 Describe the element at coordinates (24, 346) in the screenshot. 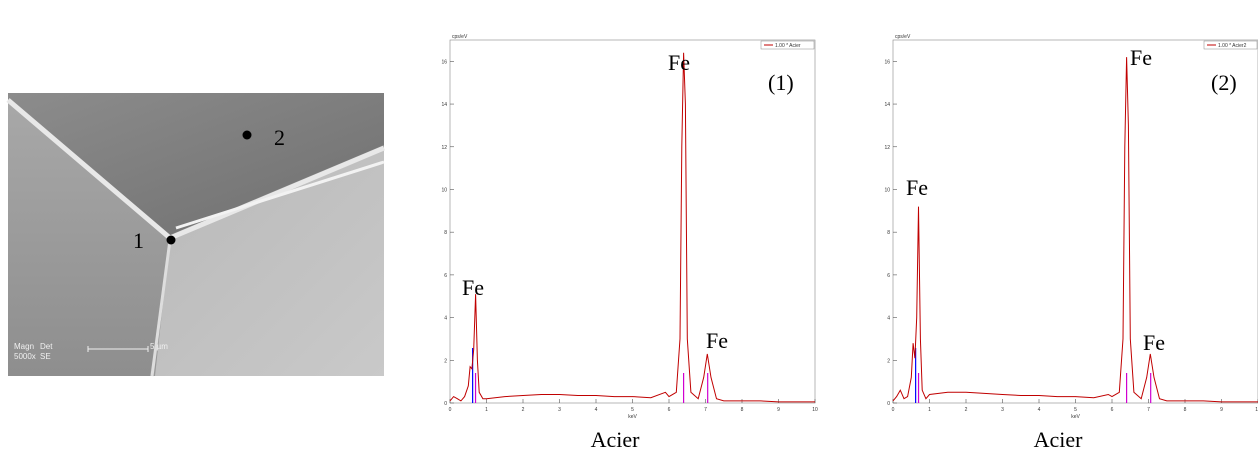

I see `sem-info: Magn` at that location.